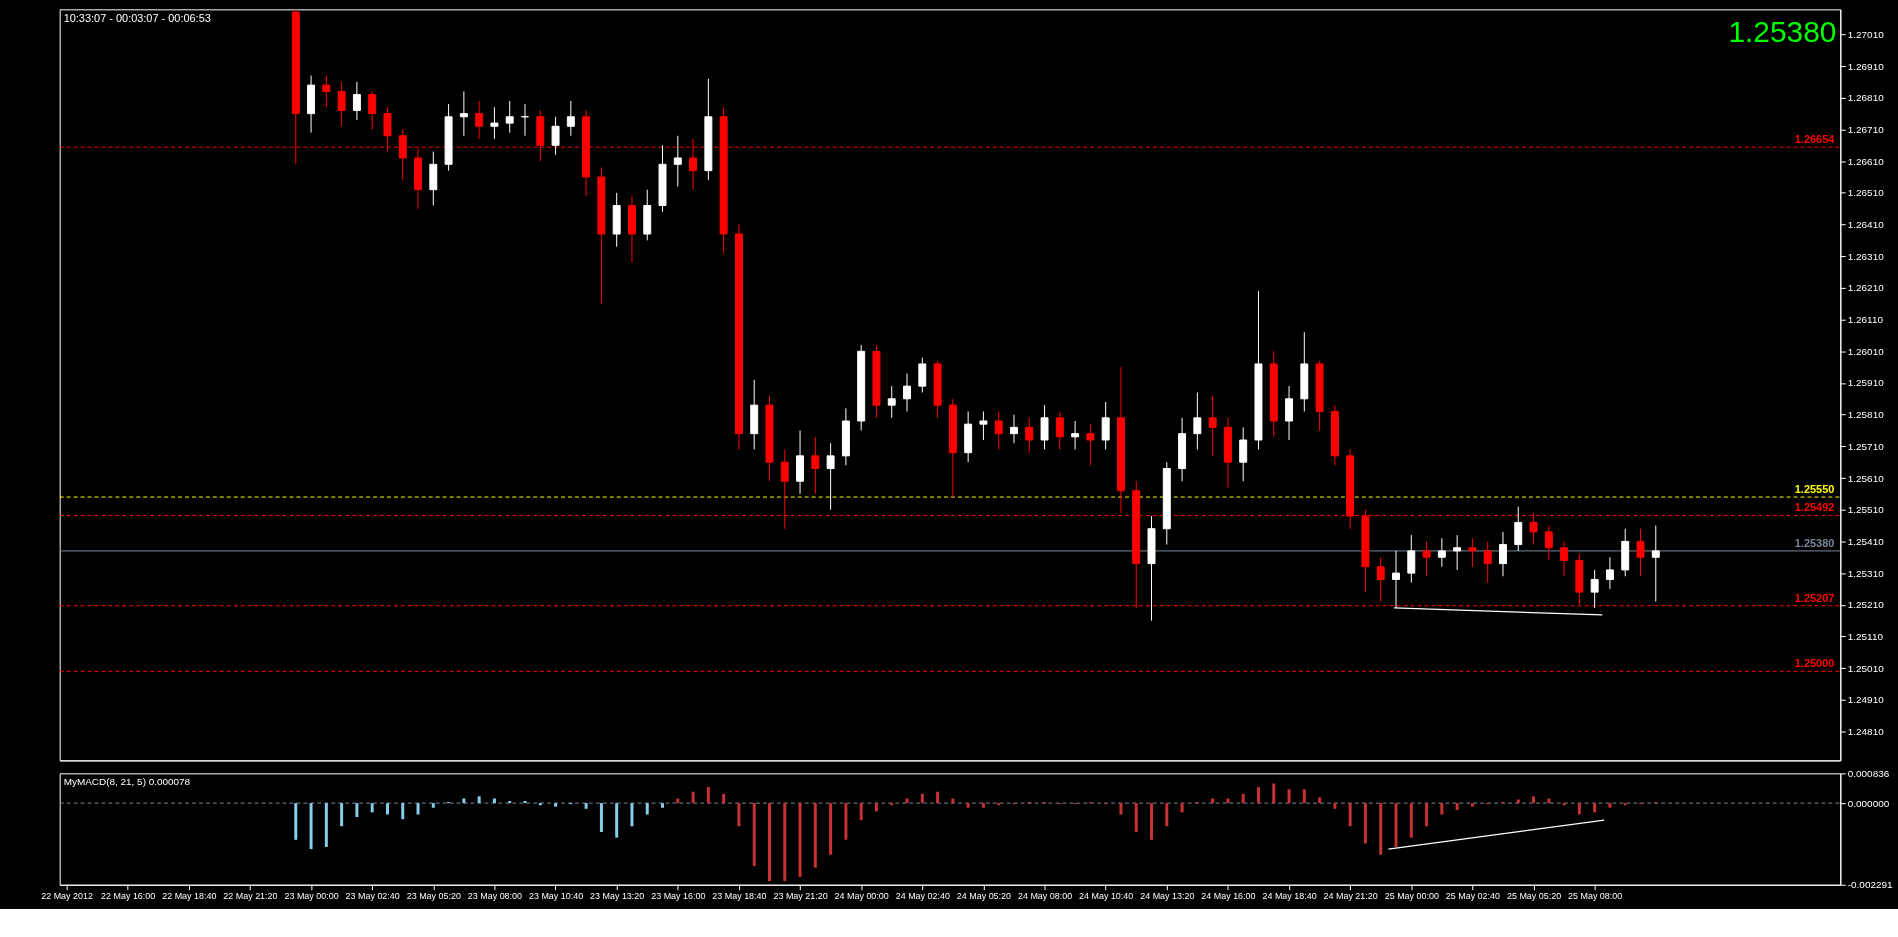  Describe the element at coordinates (1814, 663) in the screenshot. I see `ref-line-label: 1.25000` at that location.